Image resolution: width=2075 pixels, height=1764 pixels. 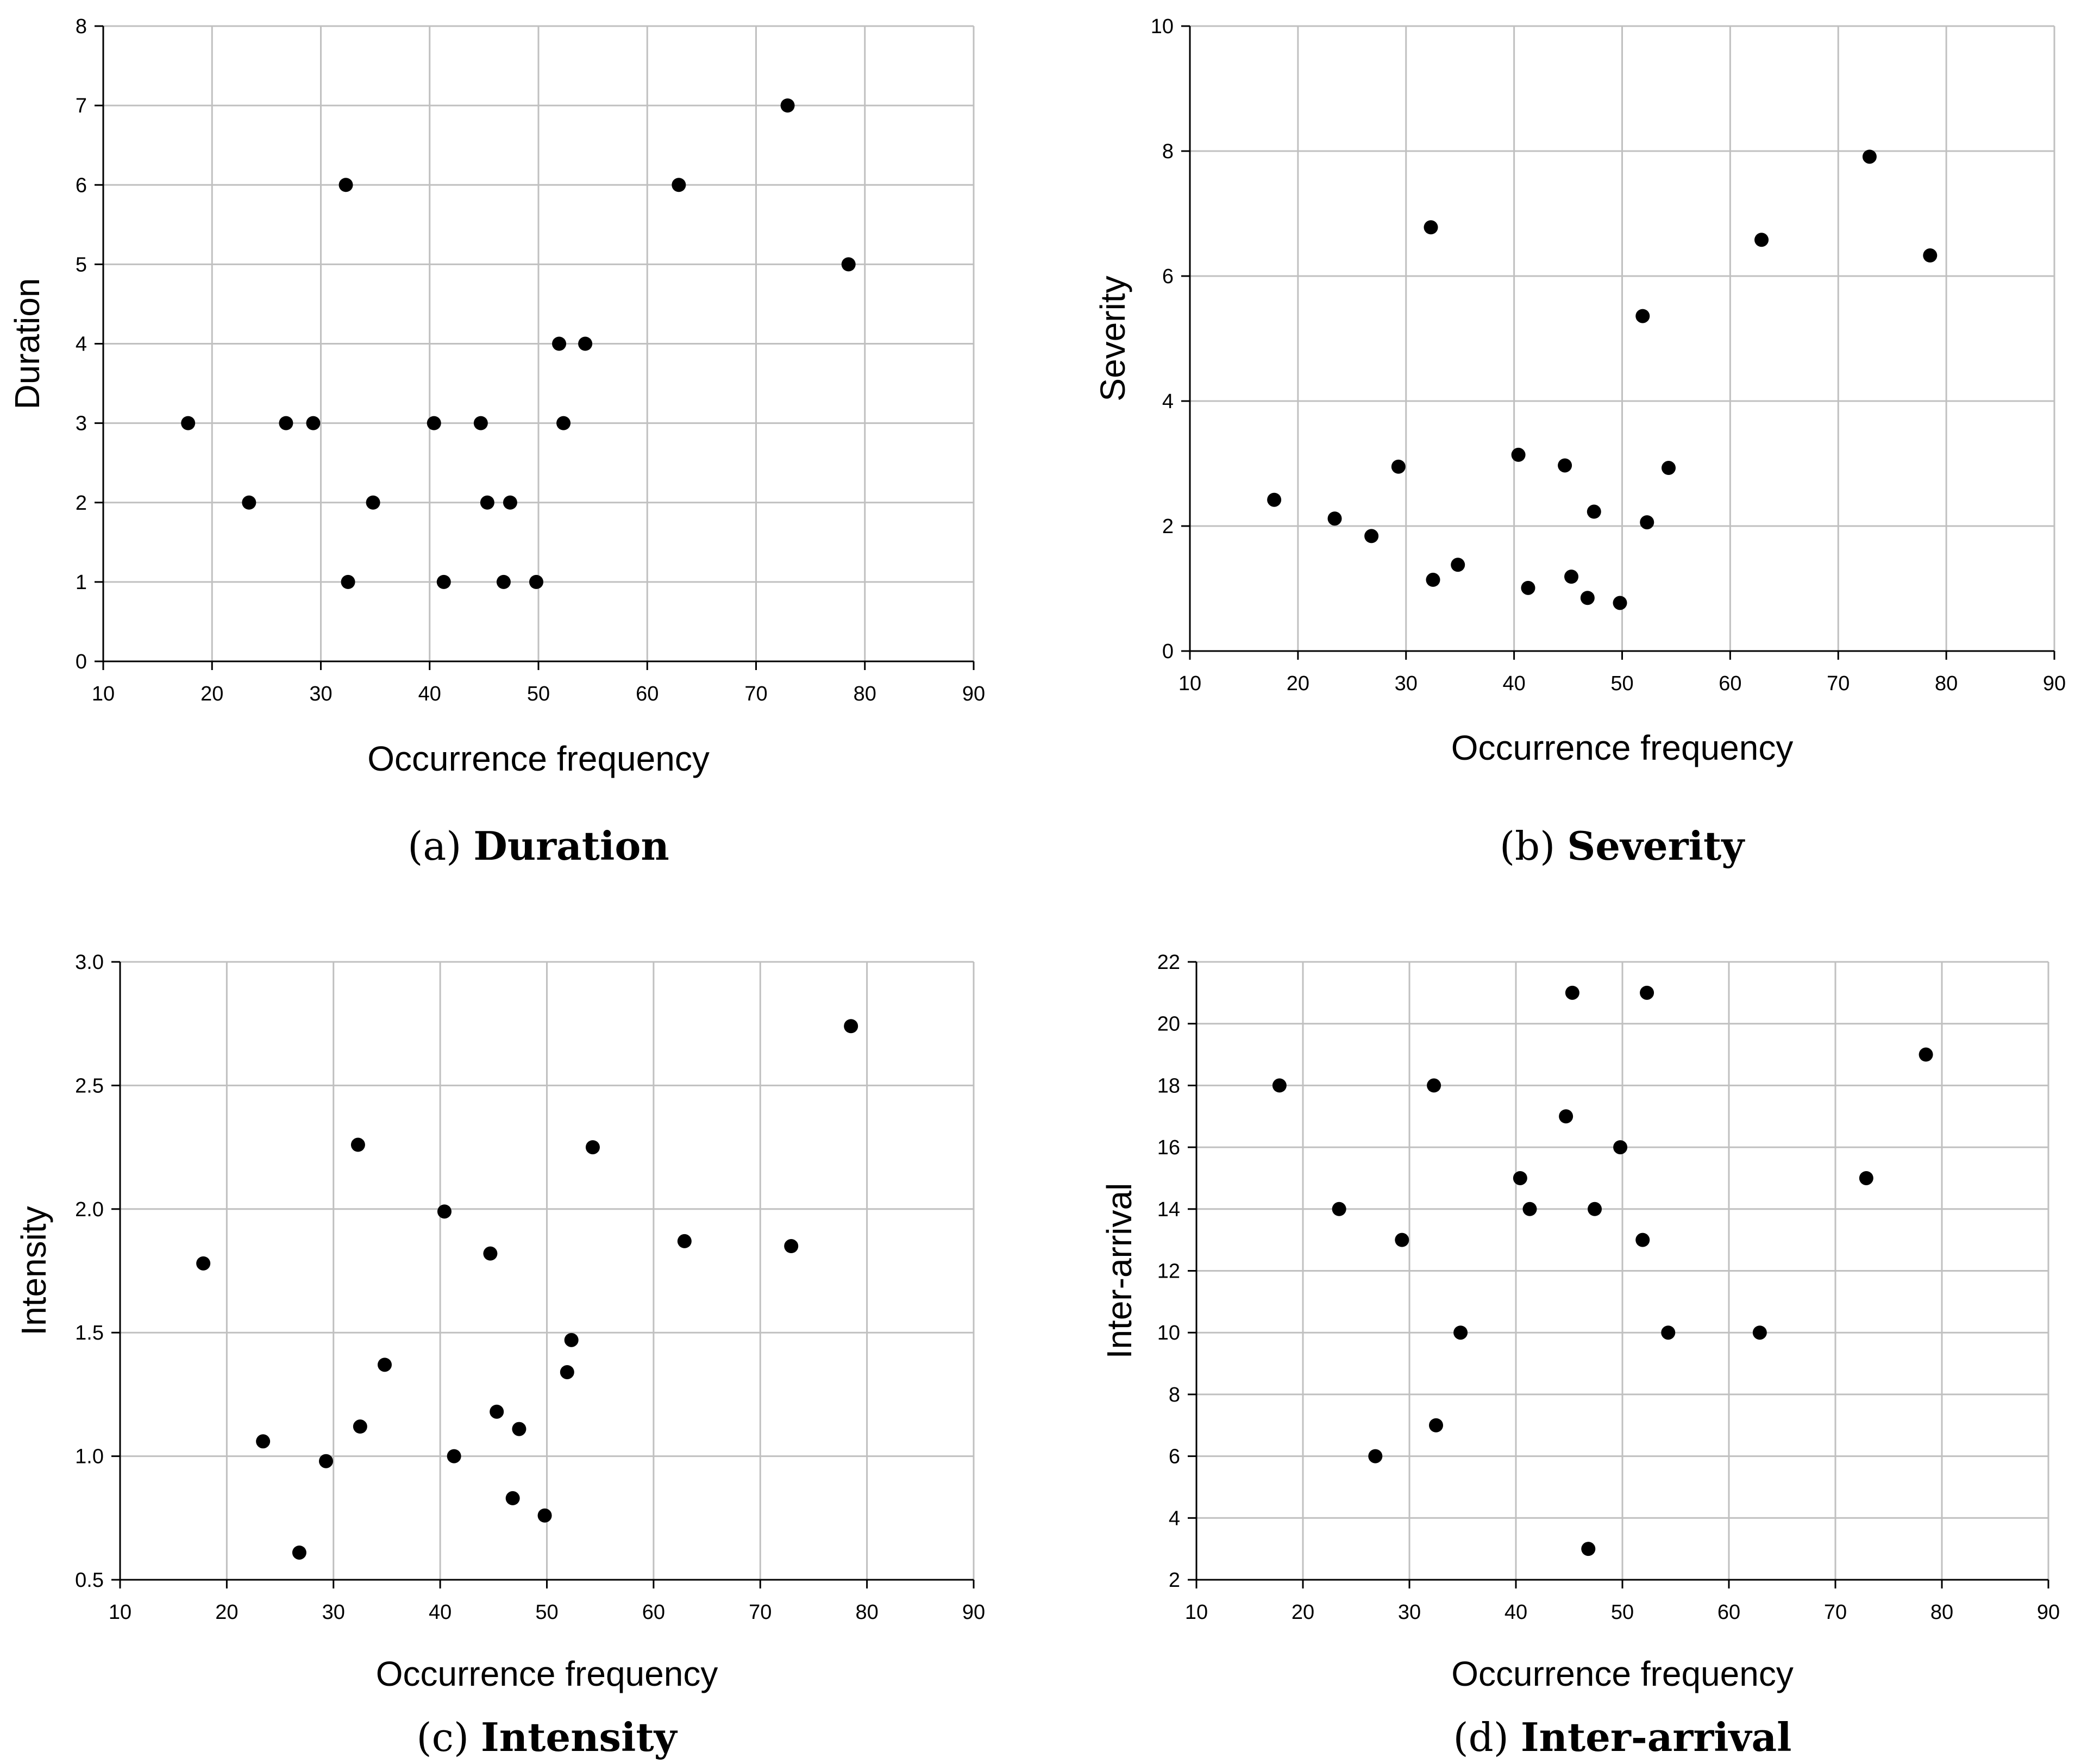 What do you see at coordinates (443, 1737) in the screenshot?
I see `caption-label: (c)` at bounding box center [443, 1737].